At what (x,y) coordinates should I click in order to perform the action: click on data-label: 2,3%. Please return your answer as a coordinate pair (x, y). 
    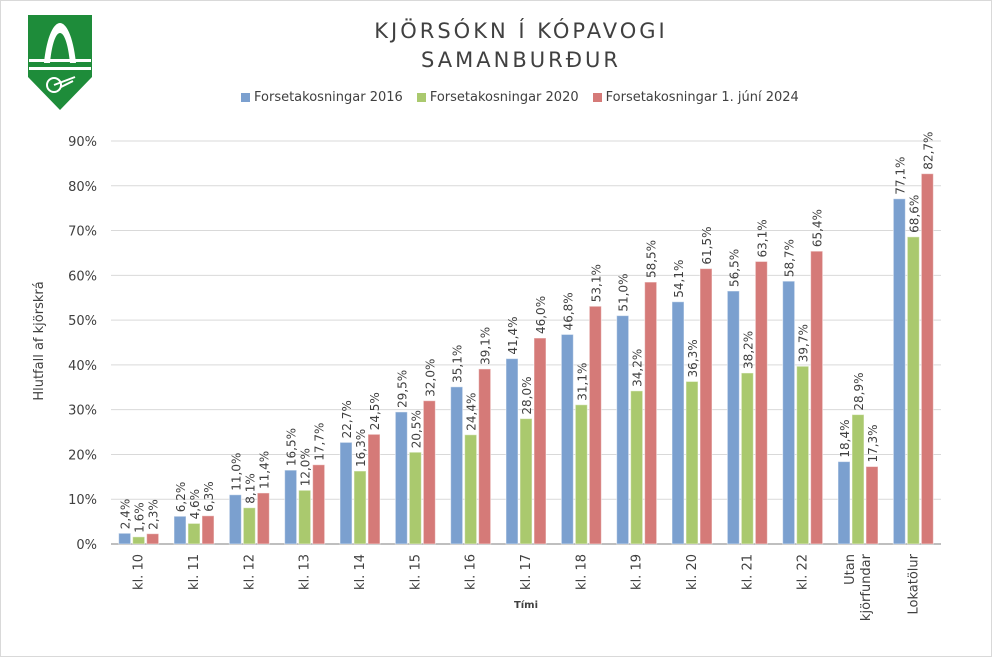
    Looking at the image, I should click on (154, 514).